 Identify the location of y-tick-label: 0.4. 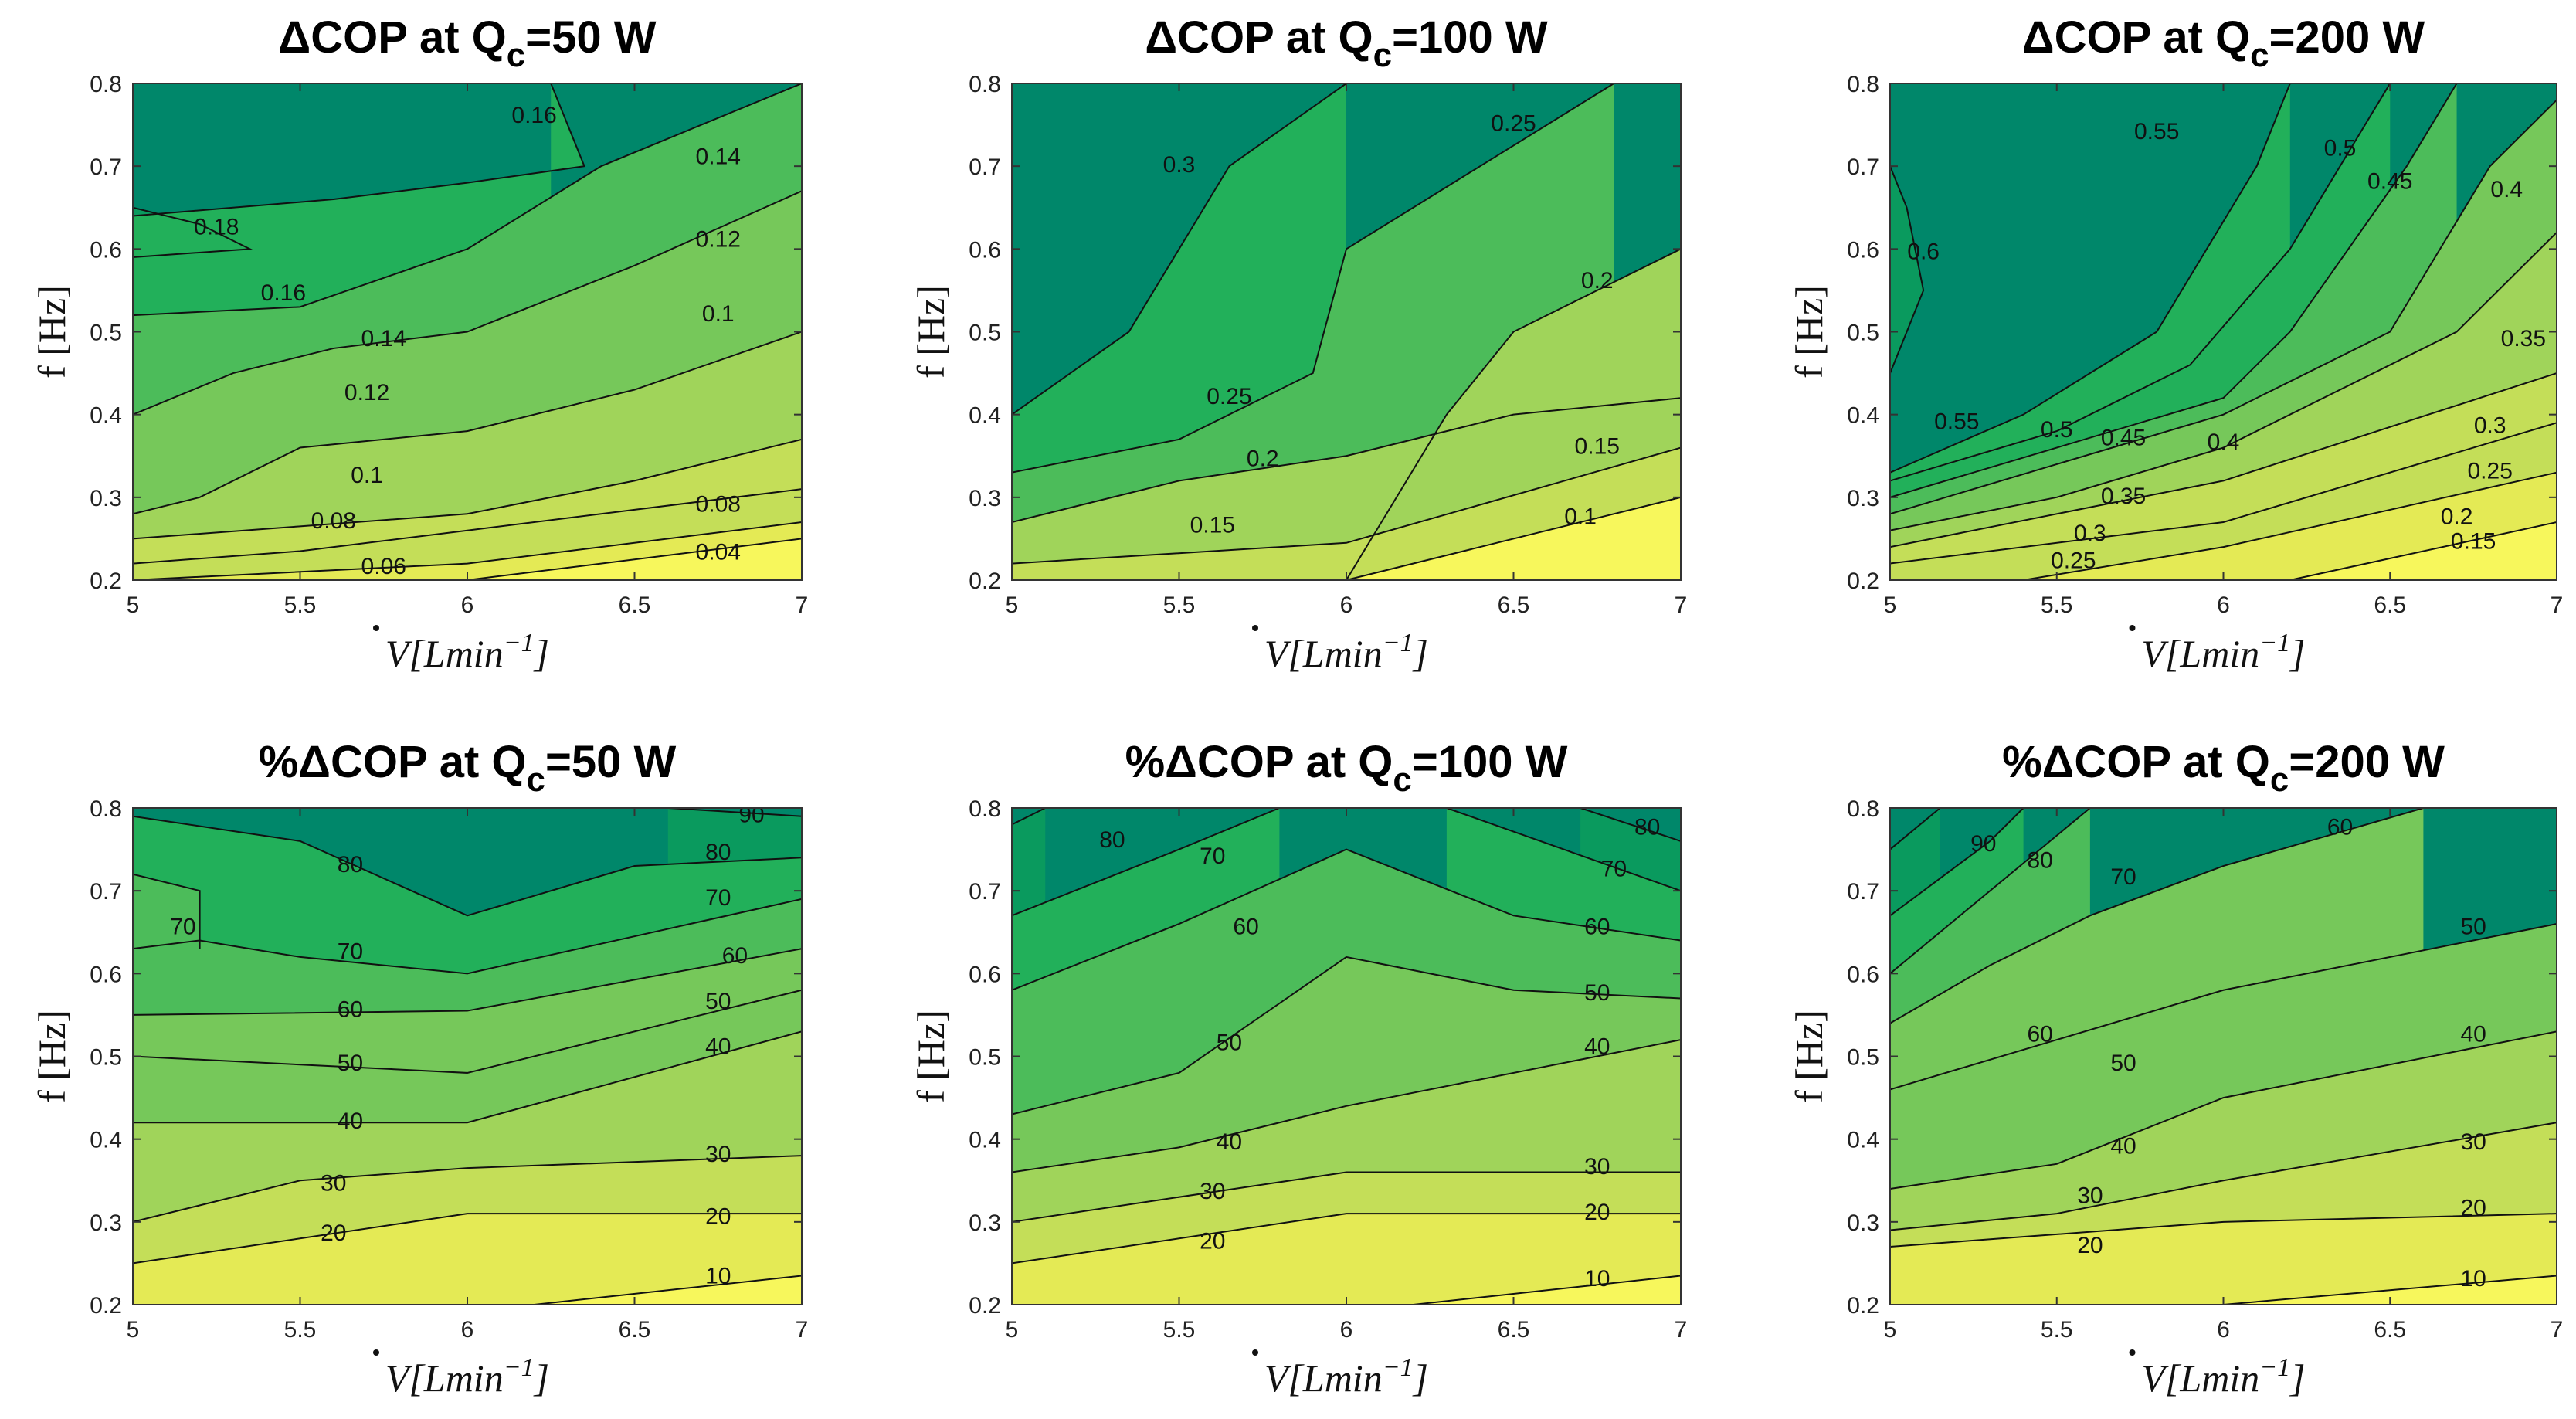
(1863, 416).